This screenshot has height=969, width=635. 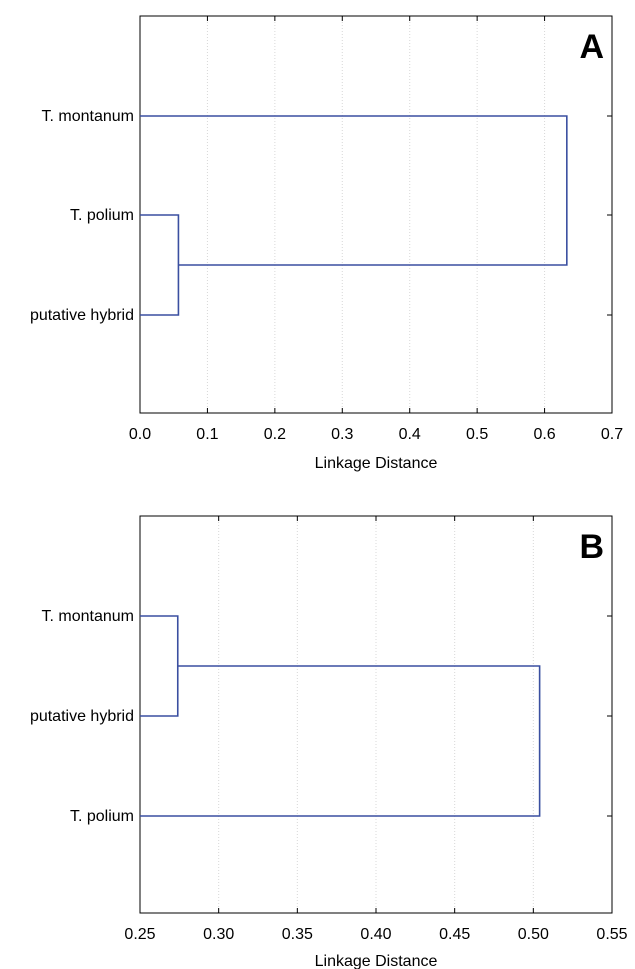 What do you see at coordinates (410, 434) in the screenshot?
I see `x-tick-label: 0.4` at bounding box center [410, 434].